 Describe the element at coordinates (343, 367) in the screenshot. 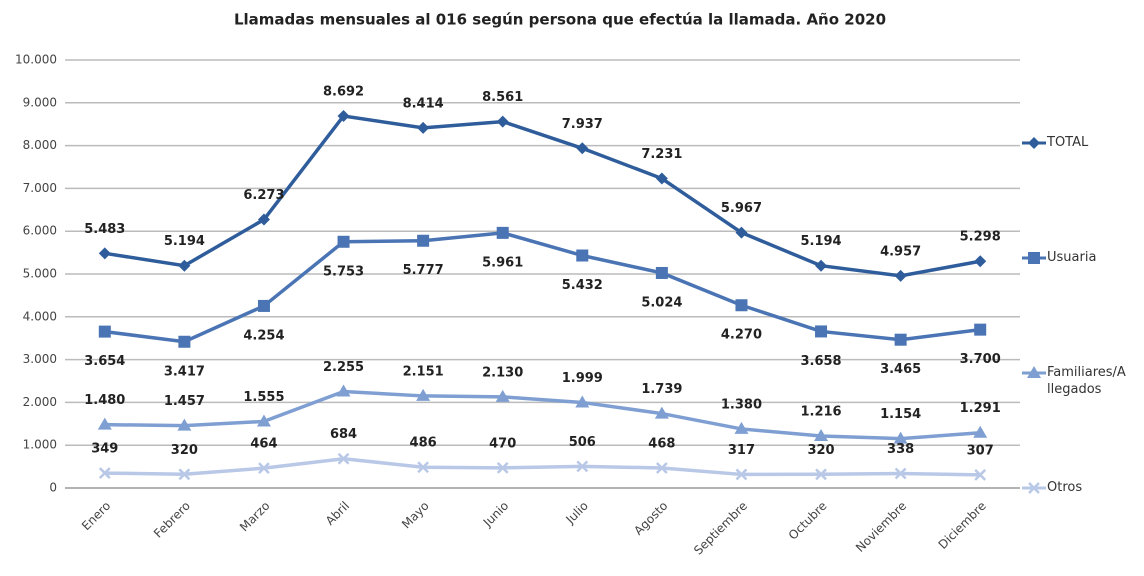

I see `data-label: 2.255` at that location.